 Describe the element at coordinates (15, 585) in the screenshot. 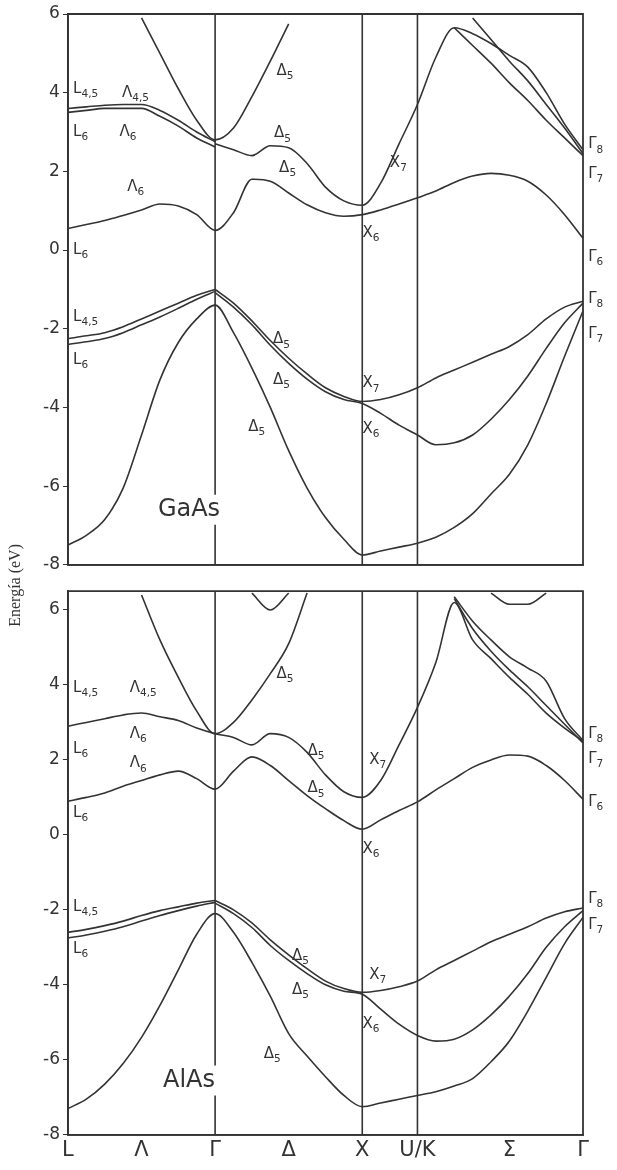

I see `y-axis-title: Energía (eV)` at that location.